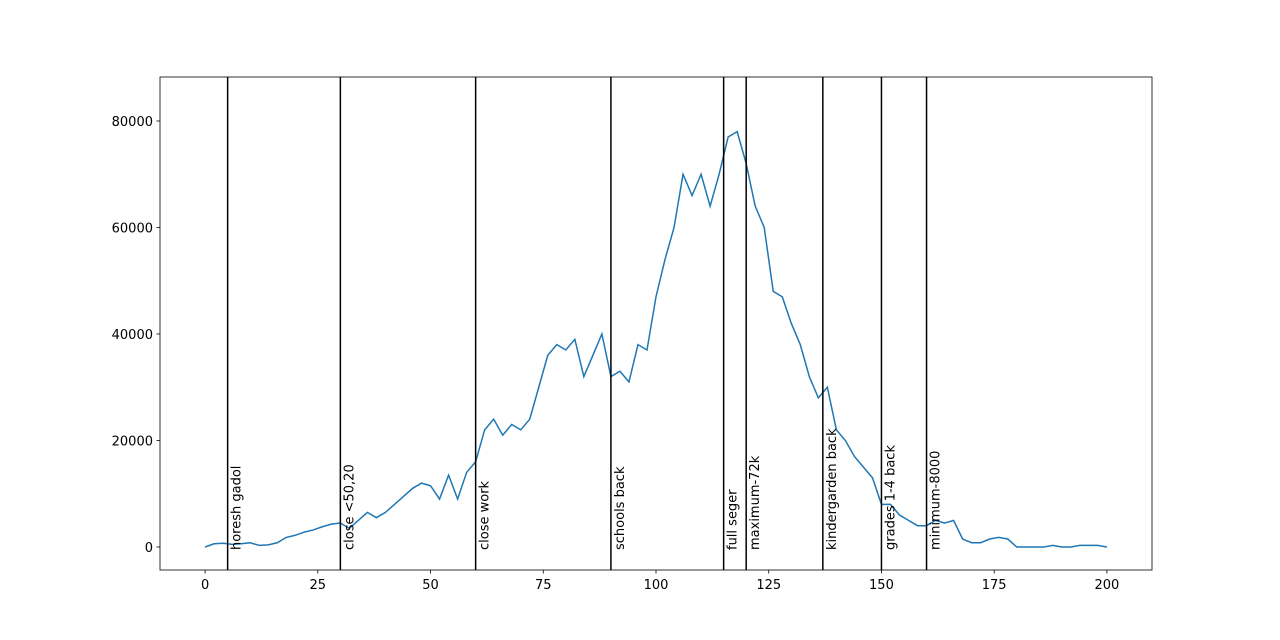 The height and width of the screenshot is (640, 1280). What do you see at coordinates (430, 585) in the screenshot?
I see `x-tick-label: 50` at bounding box center [430, 585].